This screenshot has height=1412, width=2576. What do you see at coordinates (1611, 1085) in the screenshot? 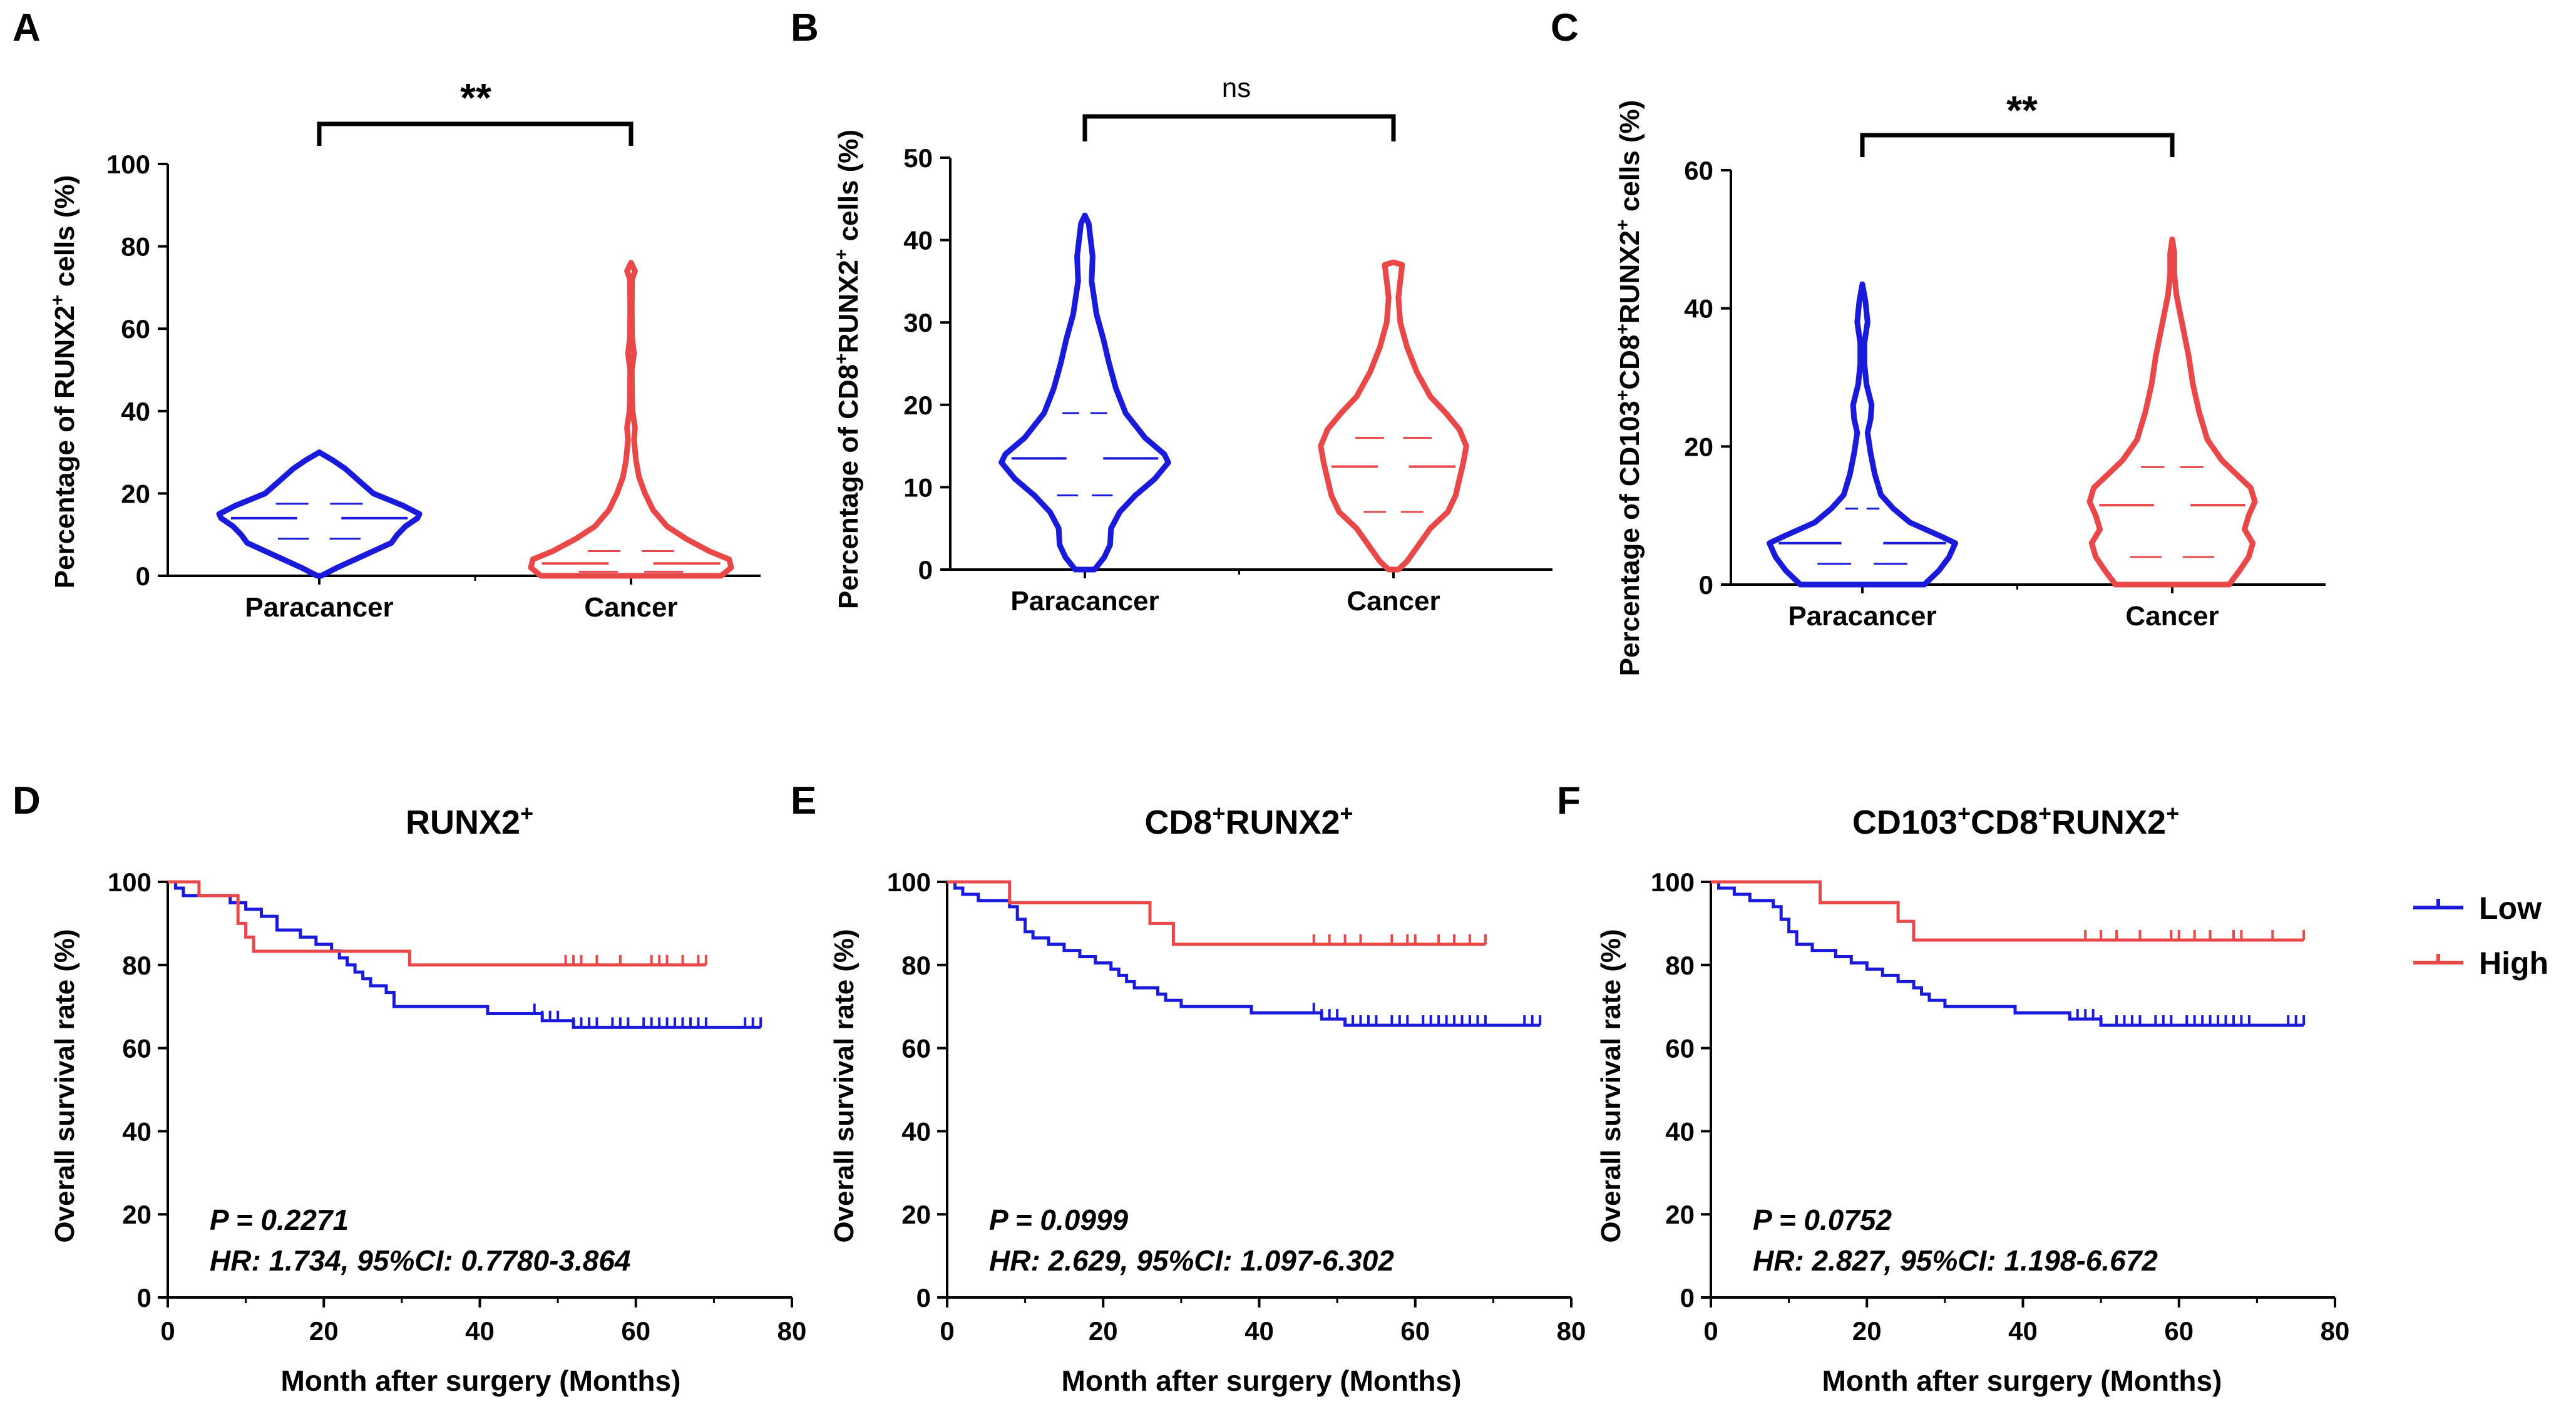
I see `panel-f-ylabel: Overall survival rate (%)` at bounding box center [1611, 1085].